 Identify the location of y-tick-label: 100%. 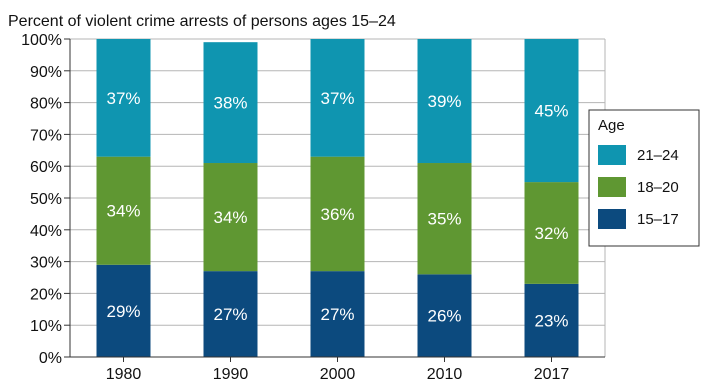
(41, 40).